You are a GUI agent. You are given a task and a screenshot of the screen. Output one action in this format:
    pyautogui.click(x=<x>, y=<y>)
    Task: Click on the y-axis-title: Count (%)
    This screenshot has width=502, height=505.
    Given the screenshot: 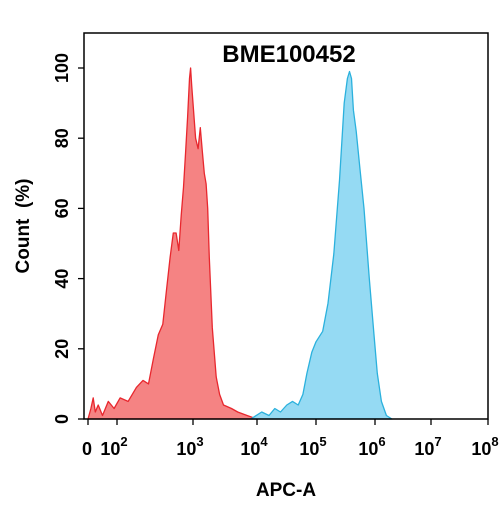 What is the action you would take?
    pyautogui.click(x=23, y=226)
    